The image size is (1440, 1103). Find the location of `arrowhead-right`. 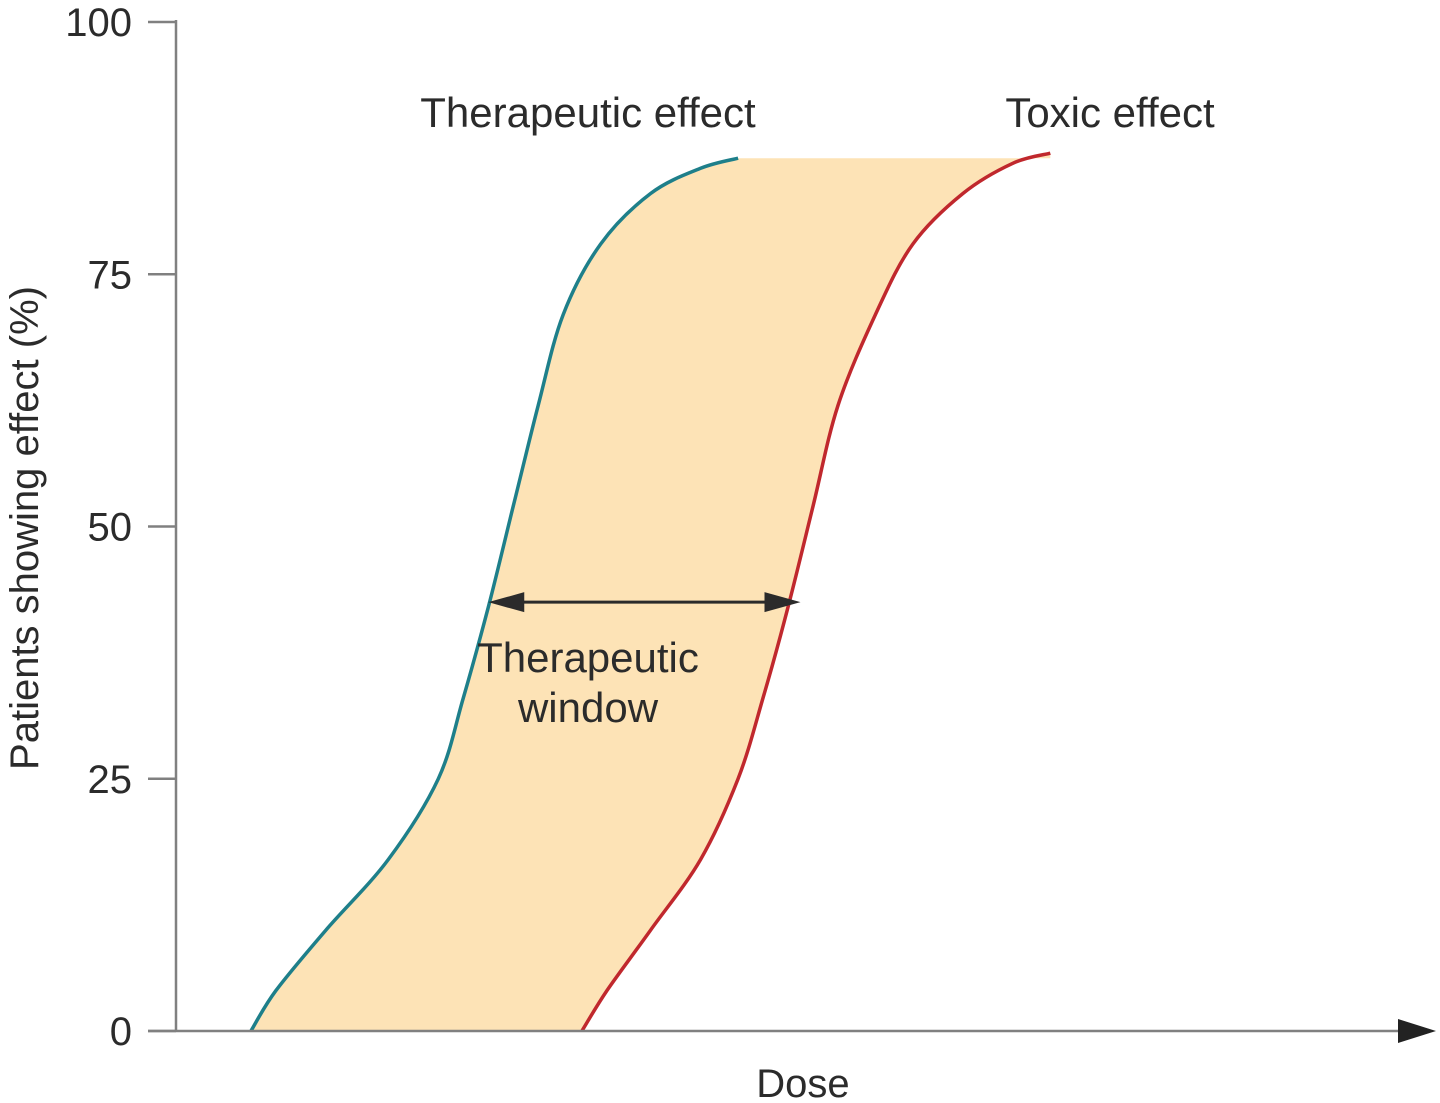

arrowhead-right is located at coordinates (782, 602).